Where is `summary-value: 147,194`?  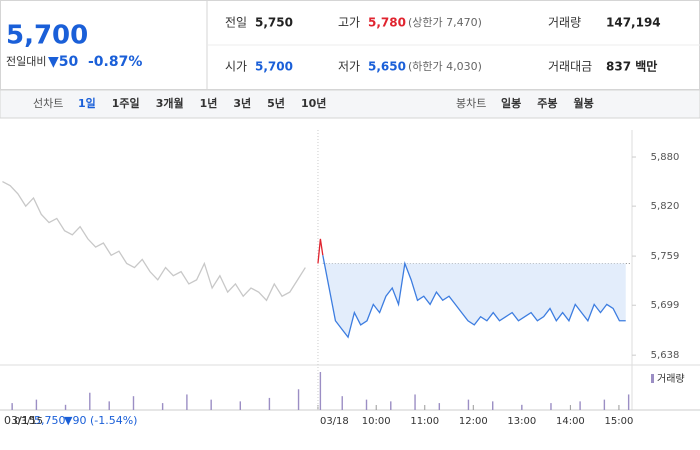 summary-value: 147,194 is located at coordinates (633, 23).